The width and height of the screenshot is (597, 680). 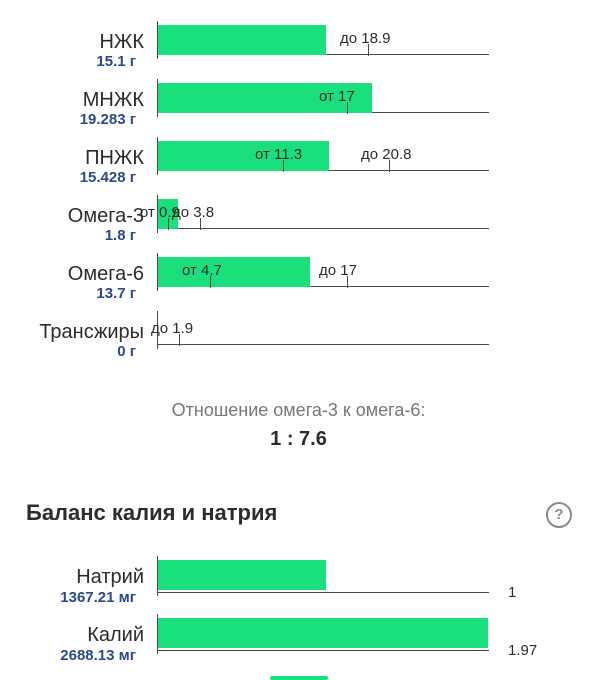 What do you see at coordinates (110, 577) in the screenshot?
I see `balance-row-label: Натрий` at bounding box center [110, 577].